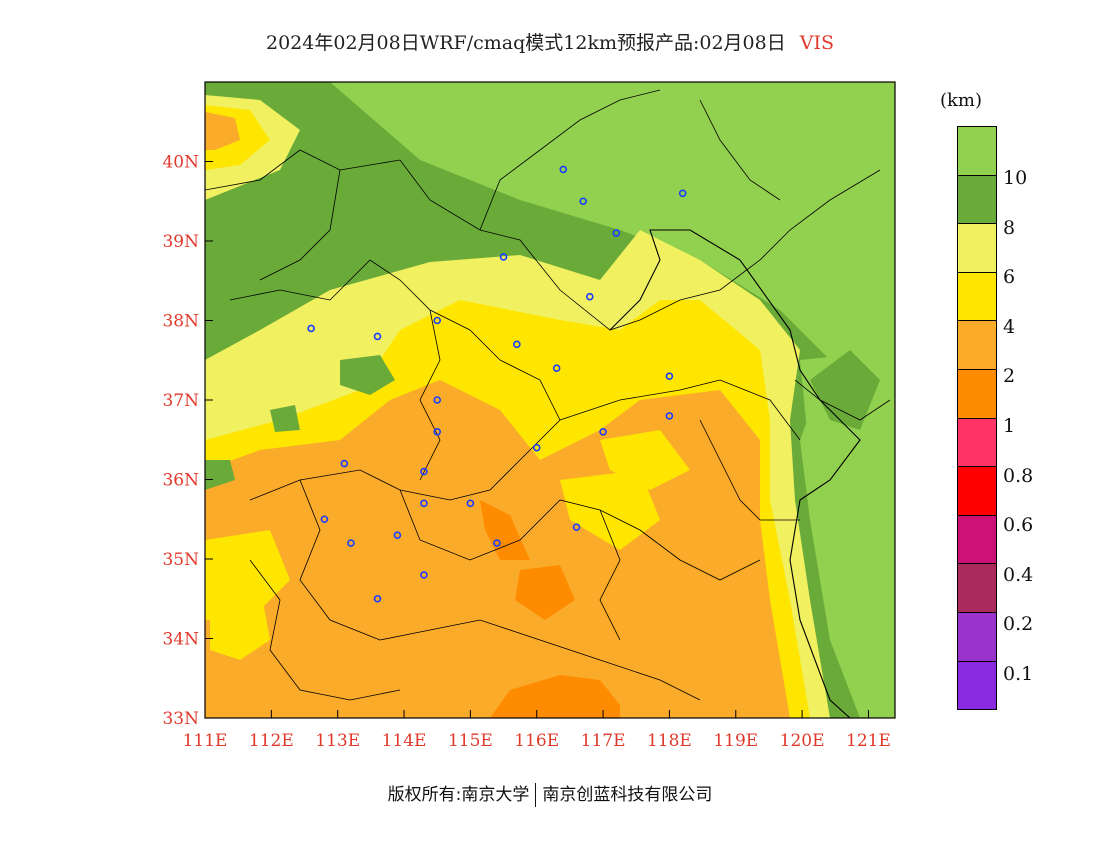  What do you see at coordinates (802, 741) in the screenshot?
I see `lon-label: 120E` at bounding box center [802, 741].